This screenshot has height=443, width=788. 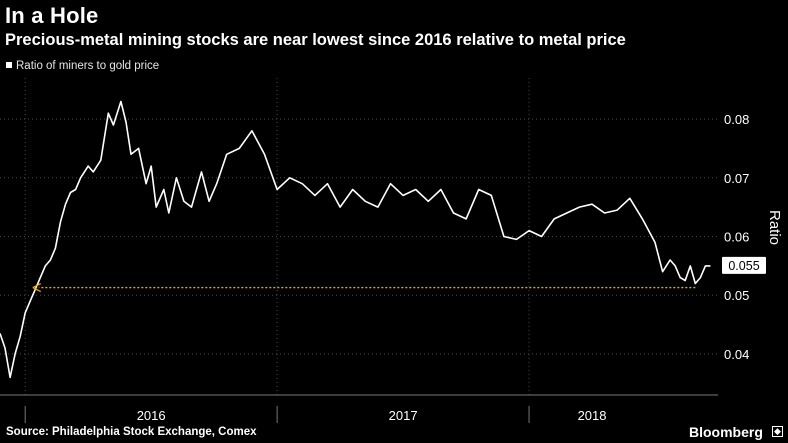 I want to click on x-tick-label: 2017, so click(x=403, y=415).